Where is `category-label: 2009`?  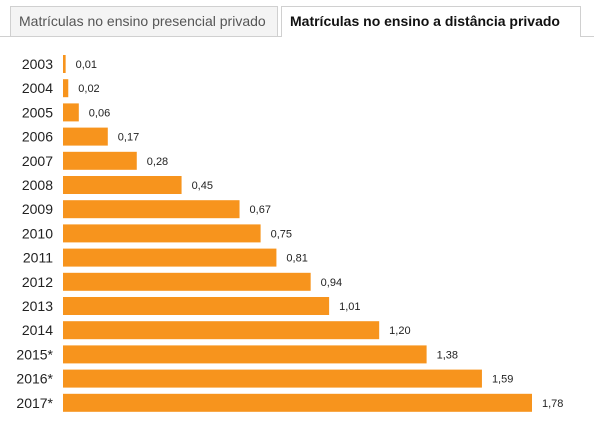 category-label: 2009 is located at coordinates (37, 209).